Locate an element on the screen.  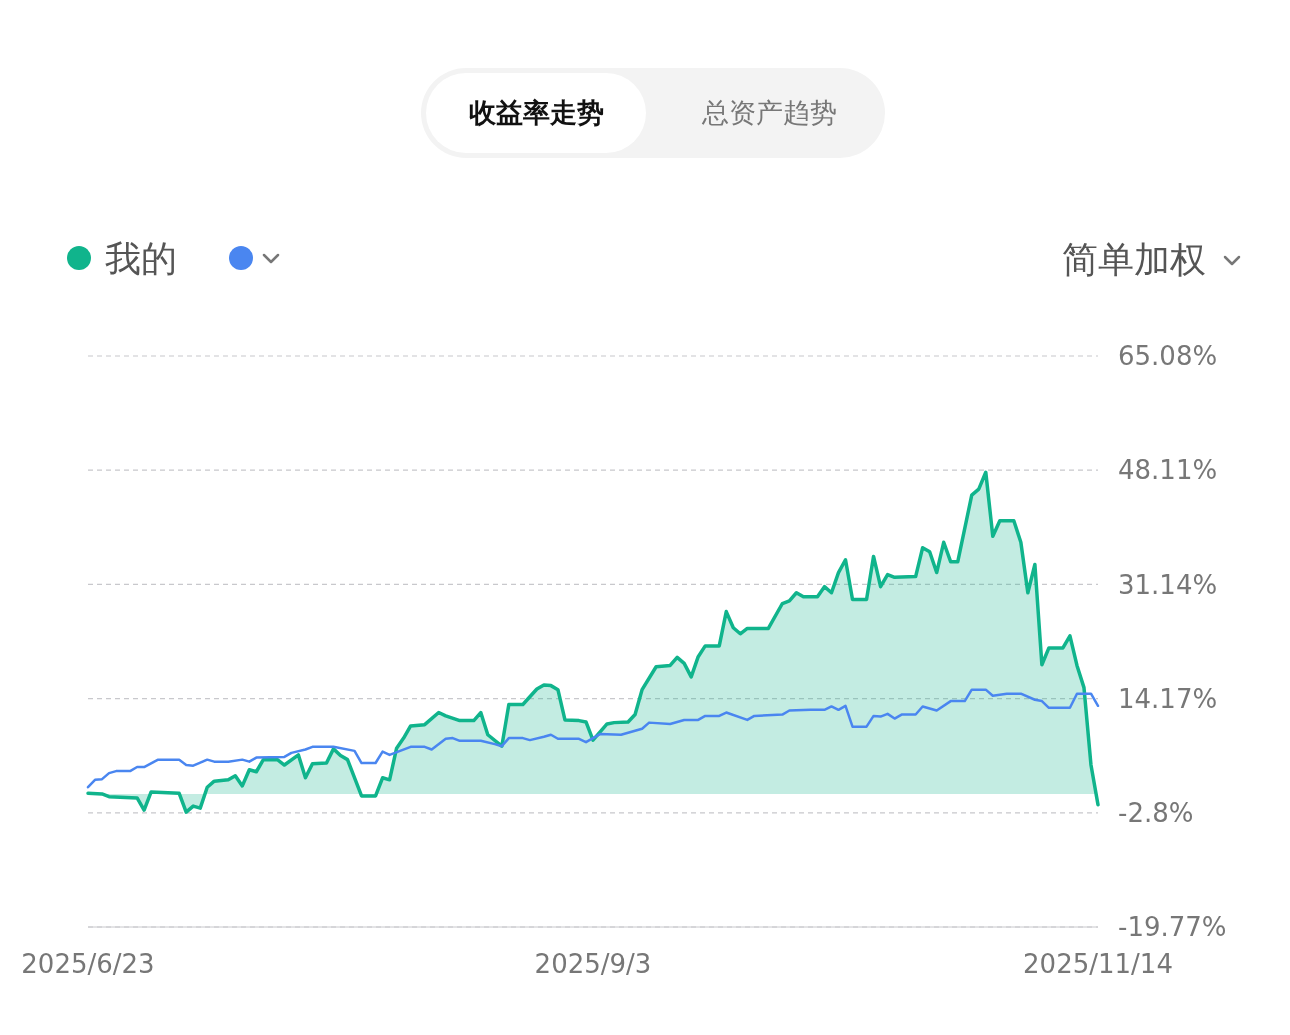
y-tick-label: -2.8% is located at coordinates (1156, 812).